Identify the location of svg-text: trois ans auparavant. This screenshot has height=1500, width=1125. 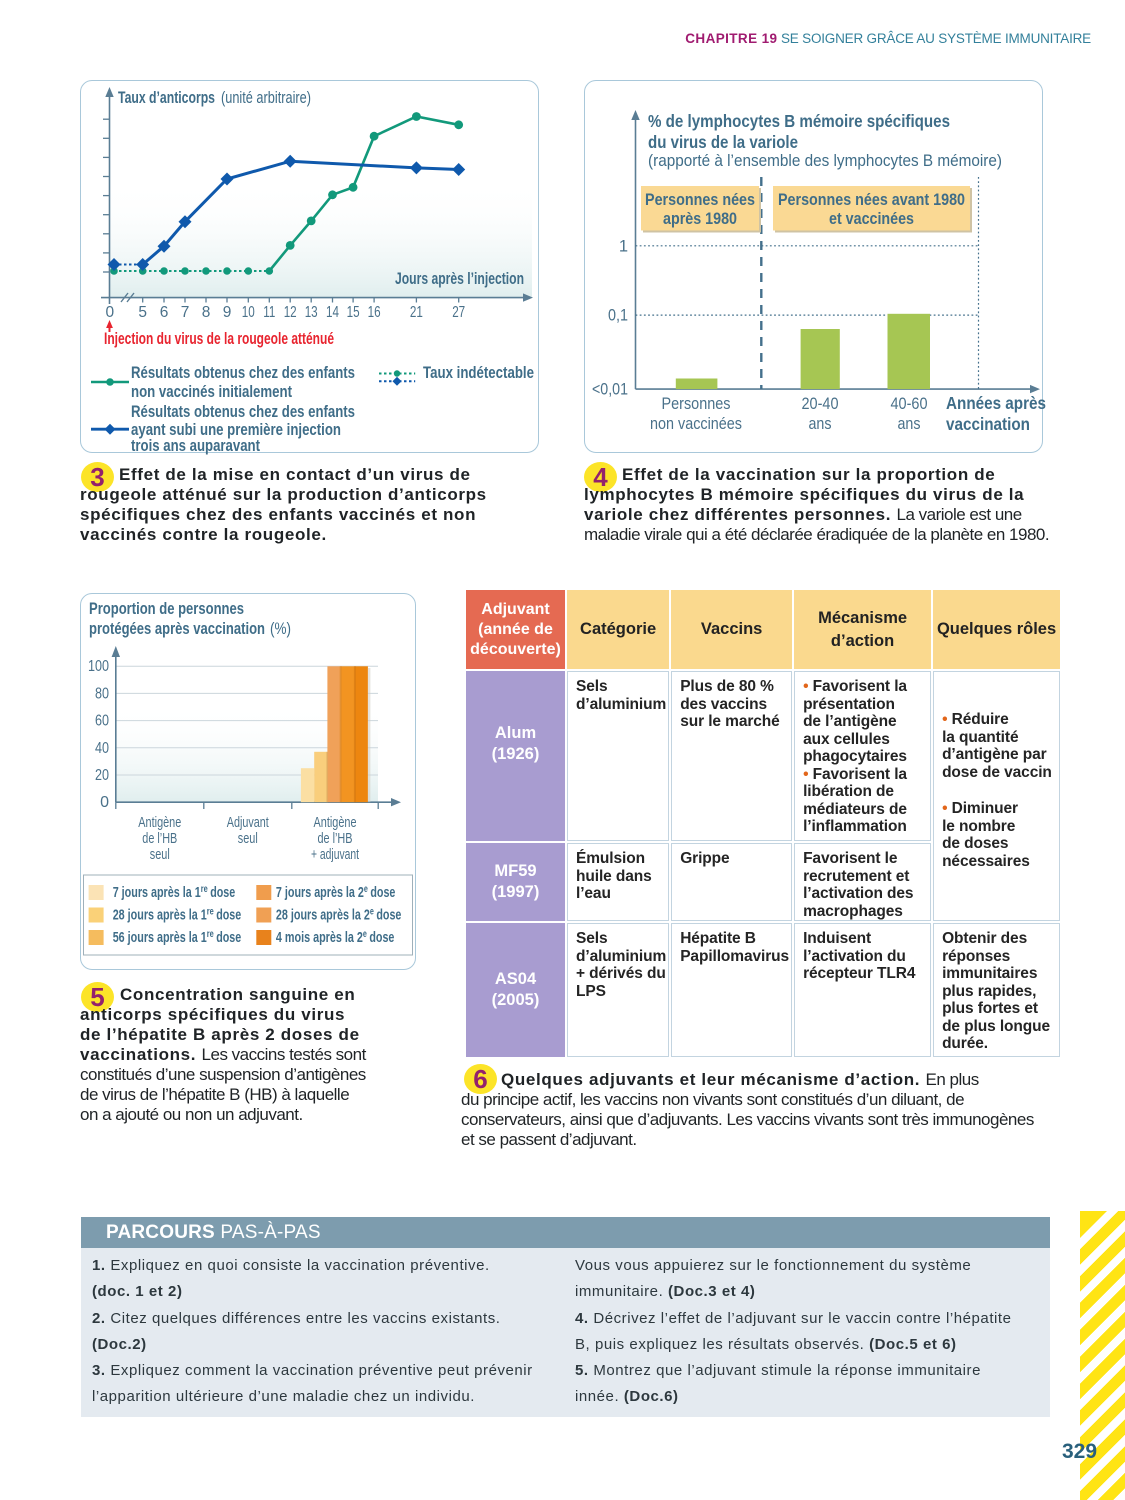
(195, 446).